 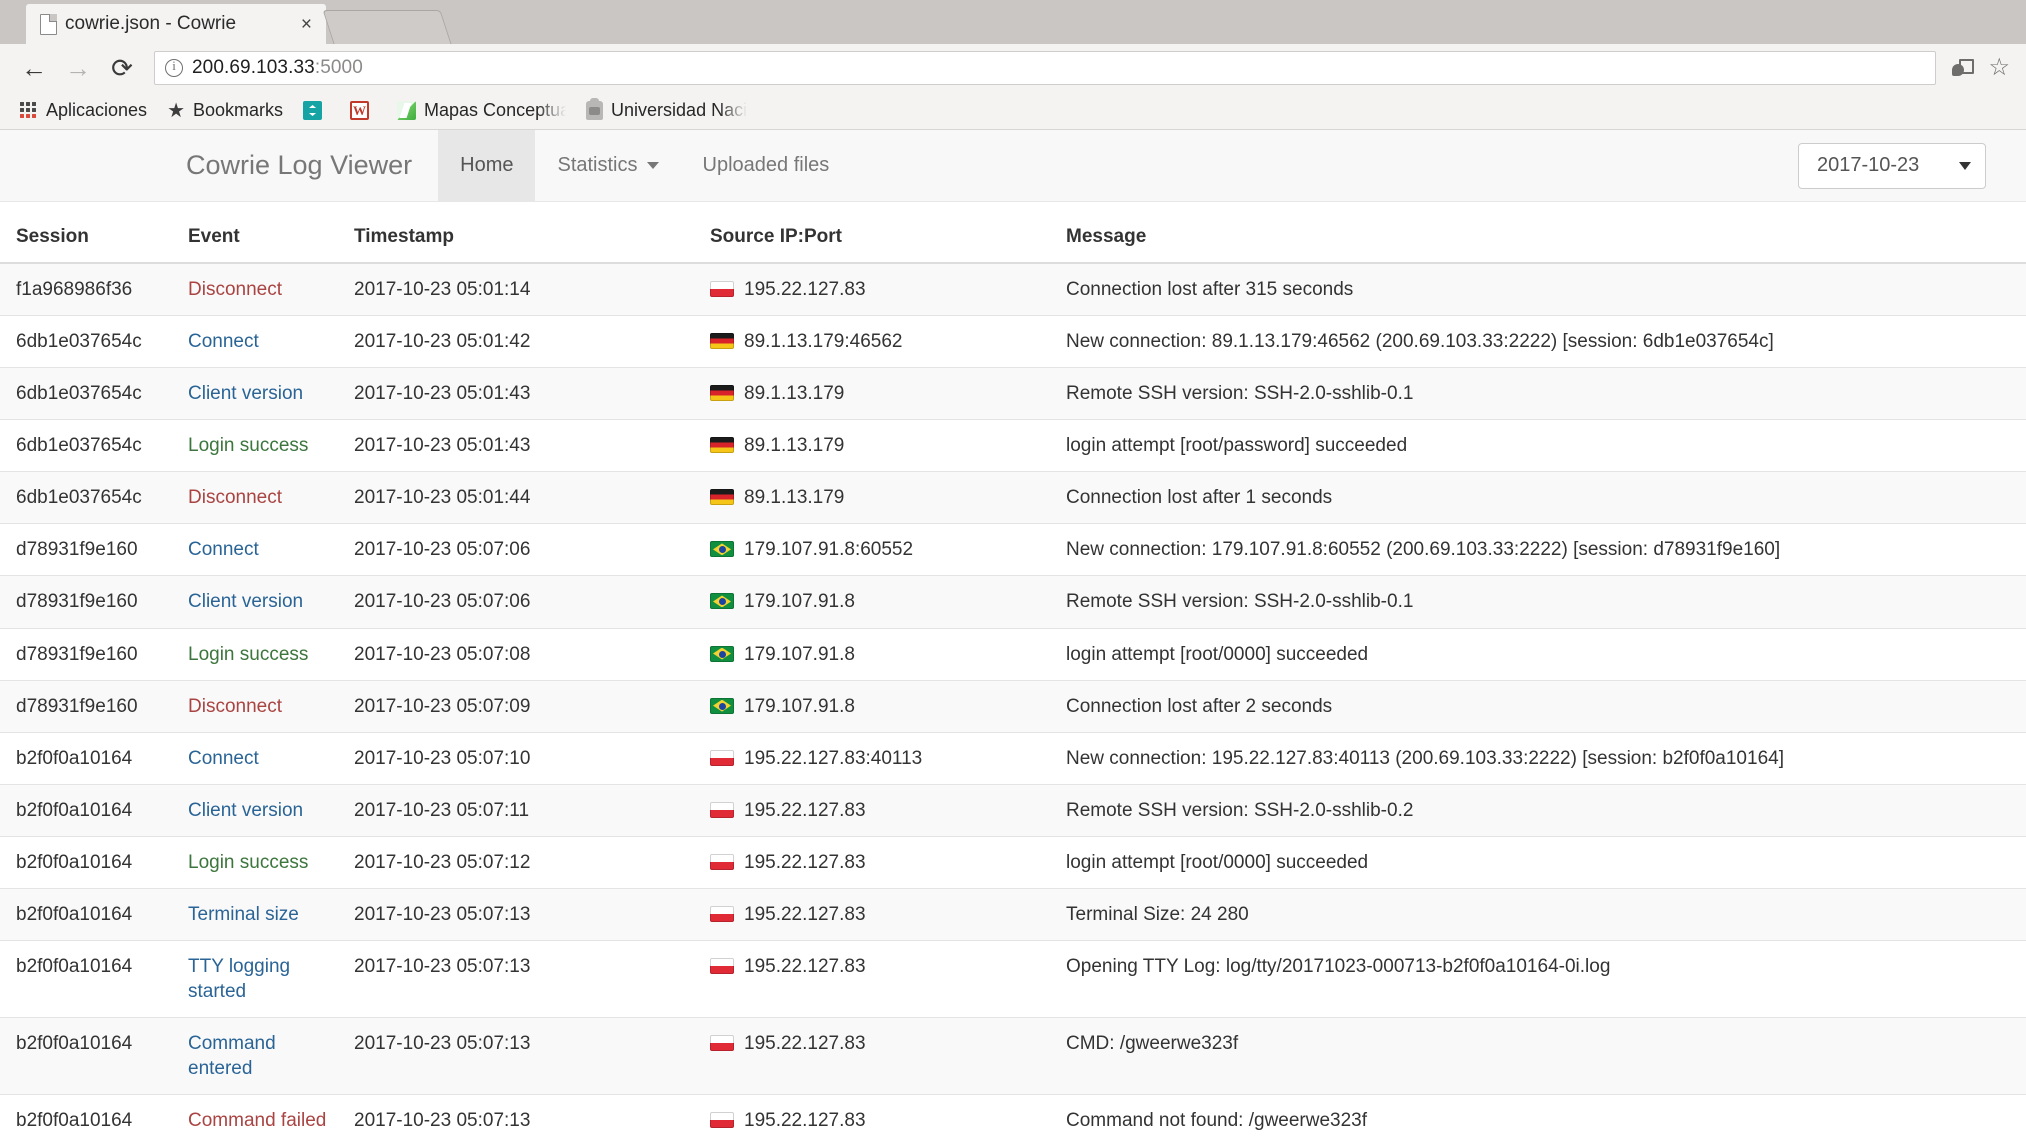 What do you see at coordinates (257, 1121) in the screenshot?
I see `event-link: Command failed` at bounding box center [257, 1121].